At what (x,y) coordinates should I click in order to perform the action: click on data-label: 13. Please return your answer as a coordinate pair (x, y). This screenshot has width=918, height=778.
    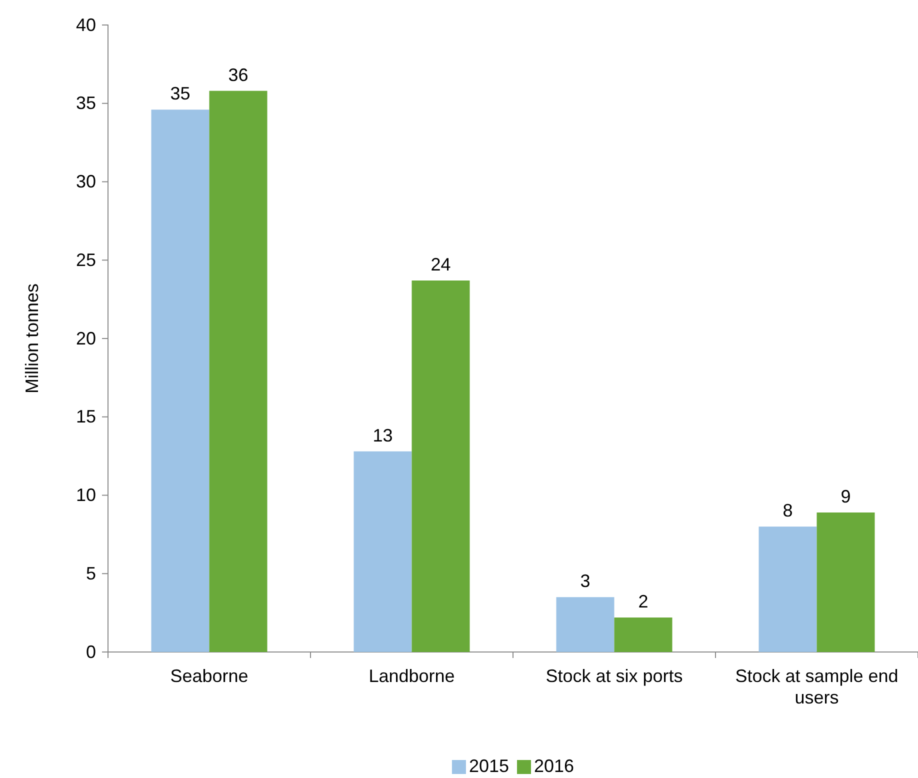
    Looking at the image, I should click on (382, 435).